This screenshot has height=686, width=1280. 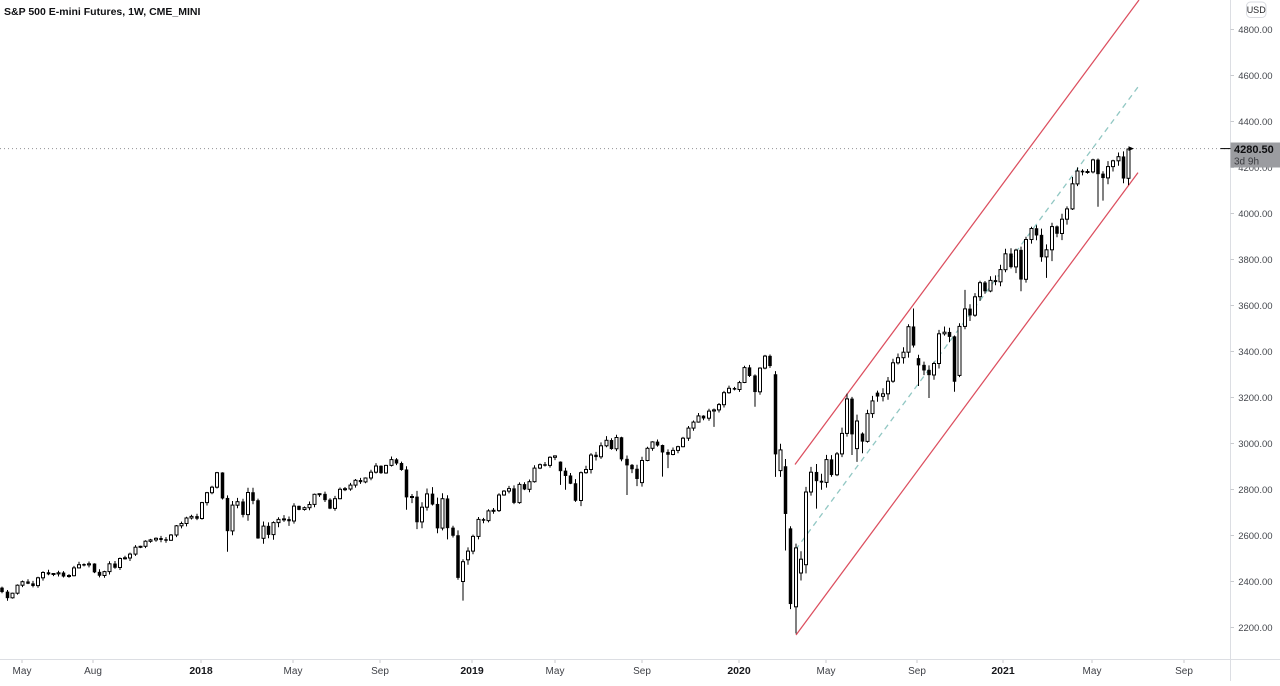 What do you see at coordinates (1255, 352) in the screenshot?
I see `svg-text: 3400.00` at bounding box center [1255, 352].